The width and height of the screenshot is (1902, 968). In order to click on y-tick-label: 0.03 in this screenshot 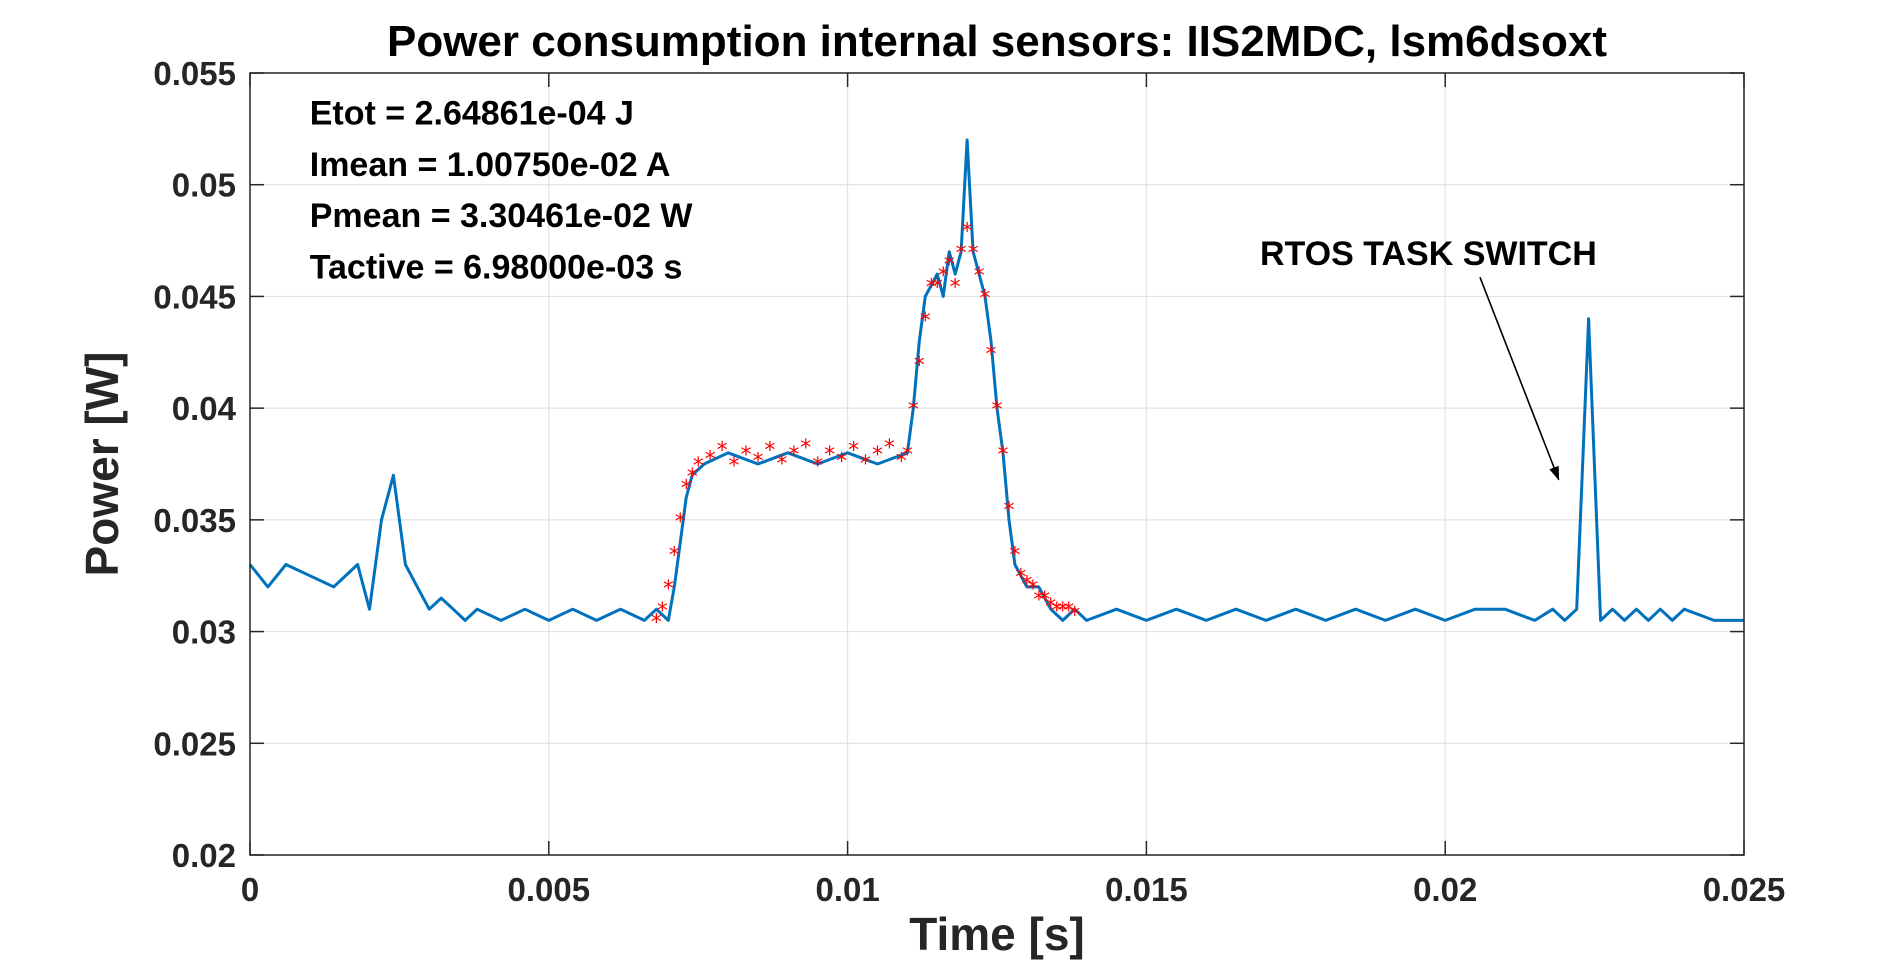, I will do `click(204, 632)`.